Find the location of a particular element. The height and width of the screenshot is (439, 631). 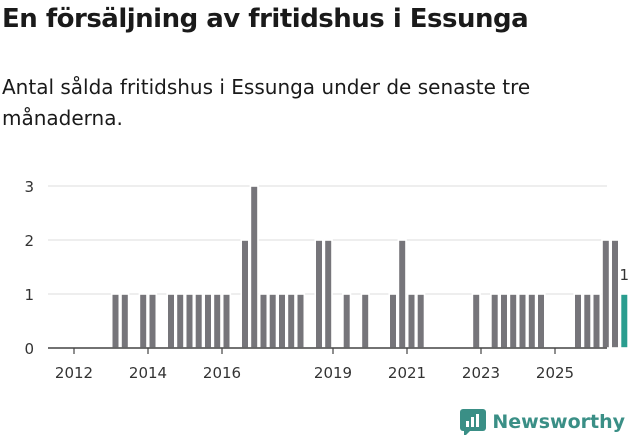

bar-2017-Q2 is located at coordinates (254, 267).